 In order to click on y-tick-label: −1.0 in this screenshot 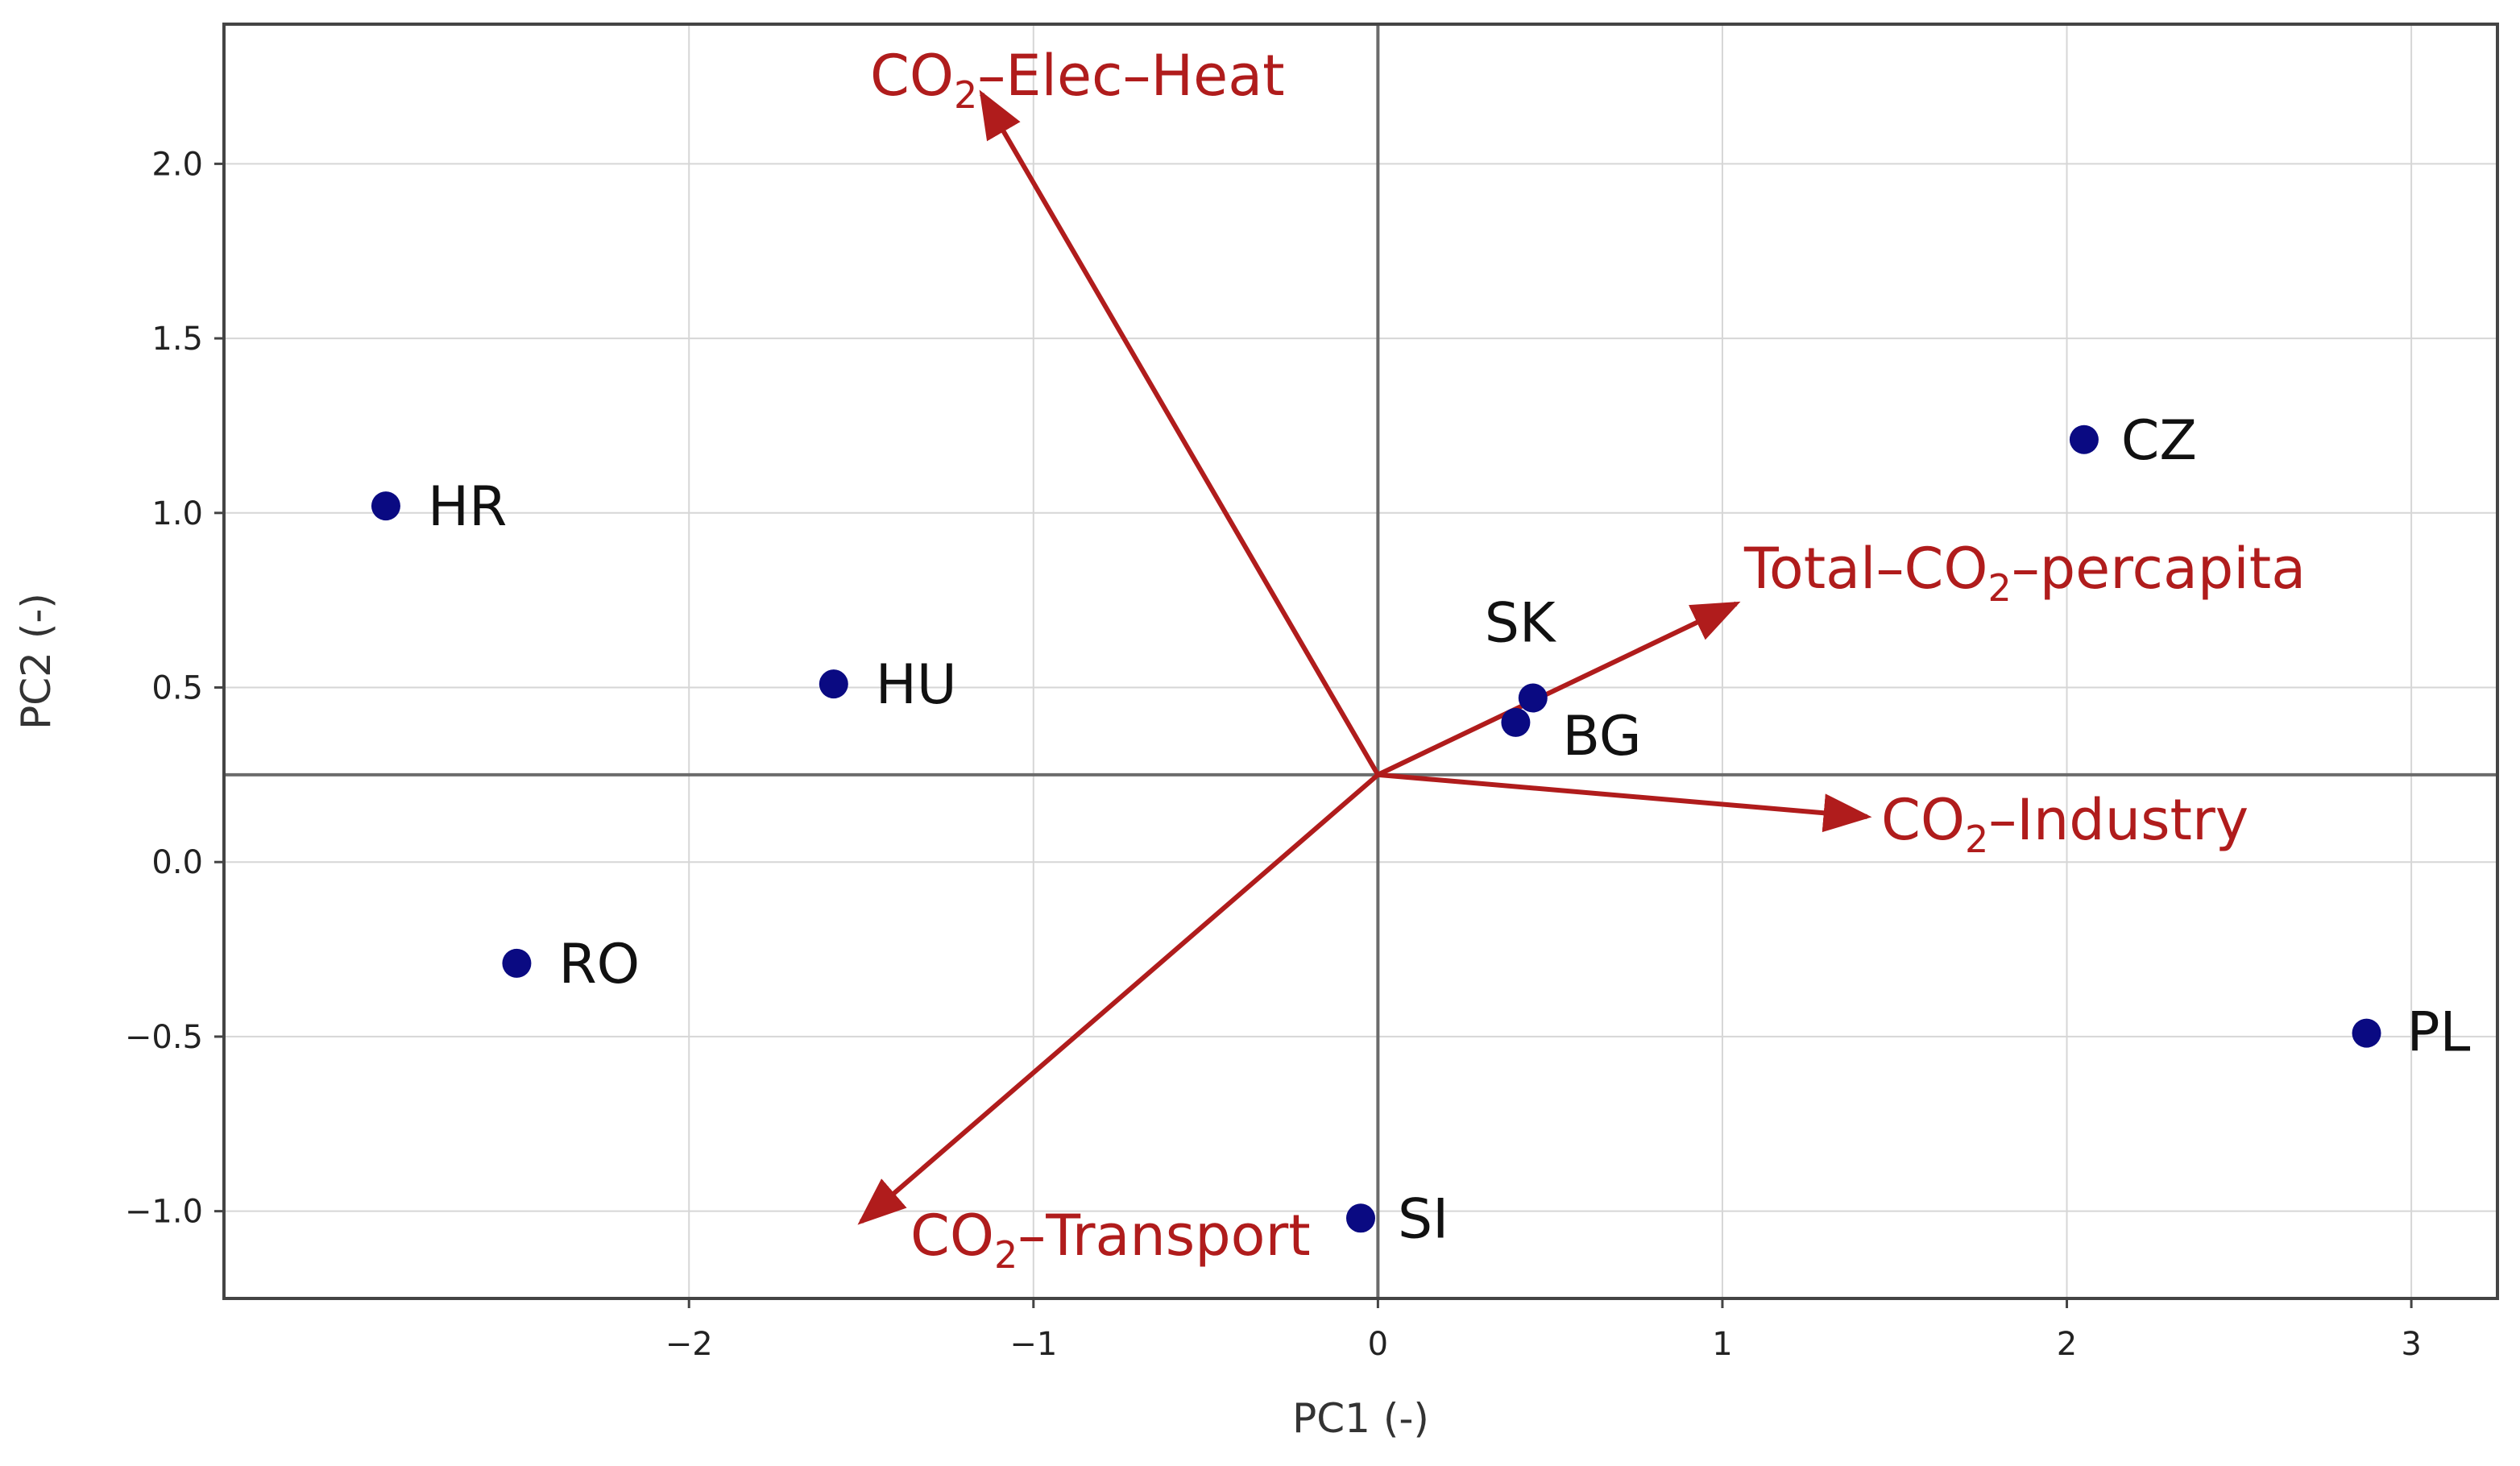, I will do `click(164, 1212)`.